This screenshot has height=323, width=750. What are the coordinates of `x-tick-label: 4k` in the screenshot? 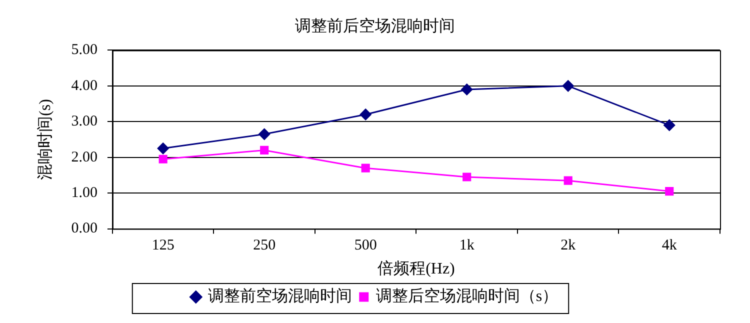 It's located at (670, 246).